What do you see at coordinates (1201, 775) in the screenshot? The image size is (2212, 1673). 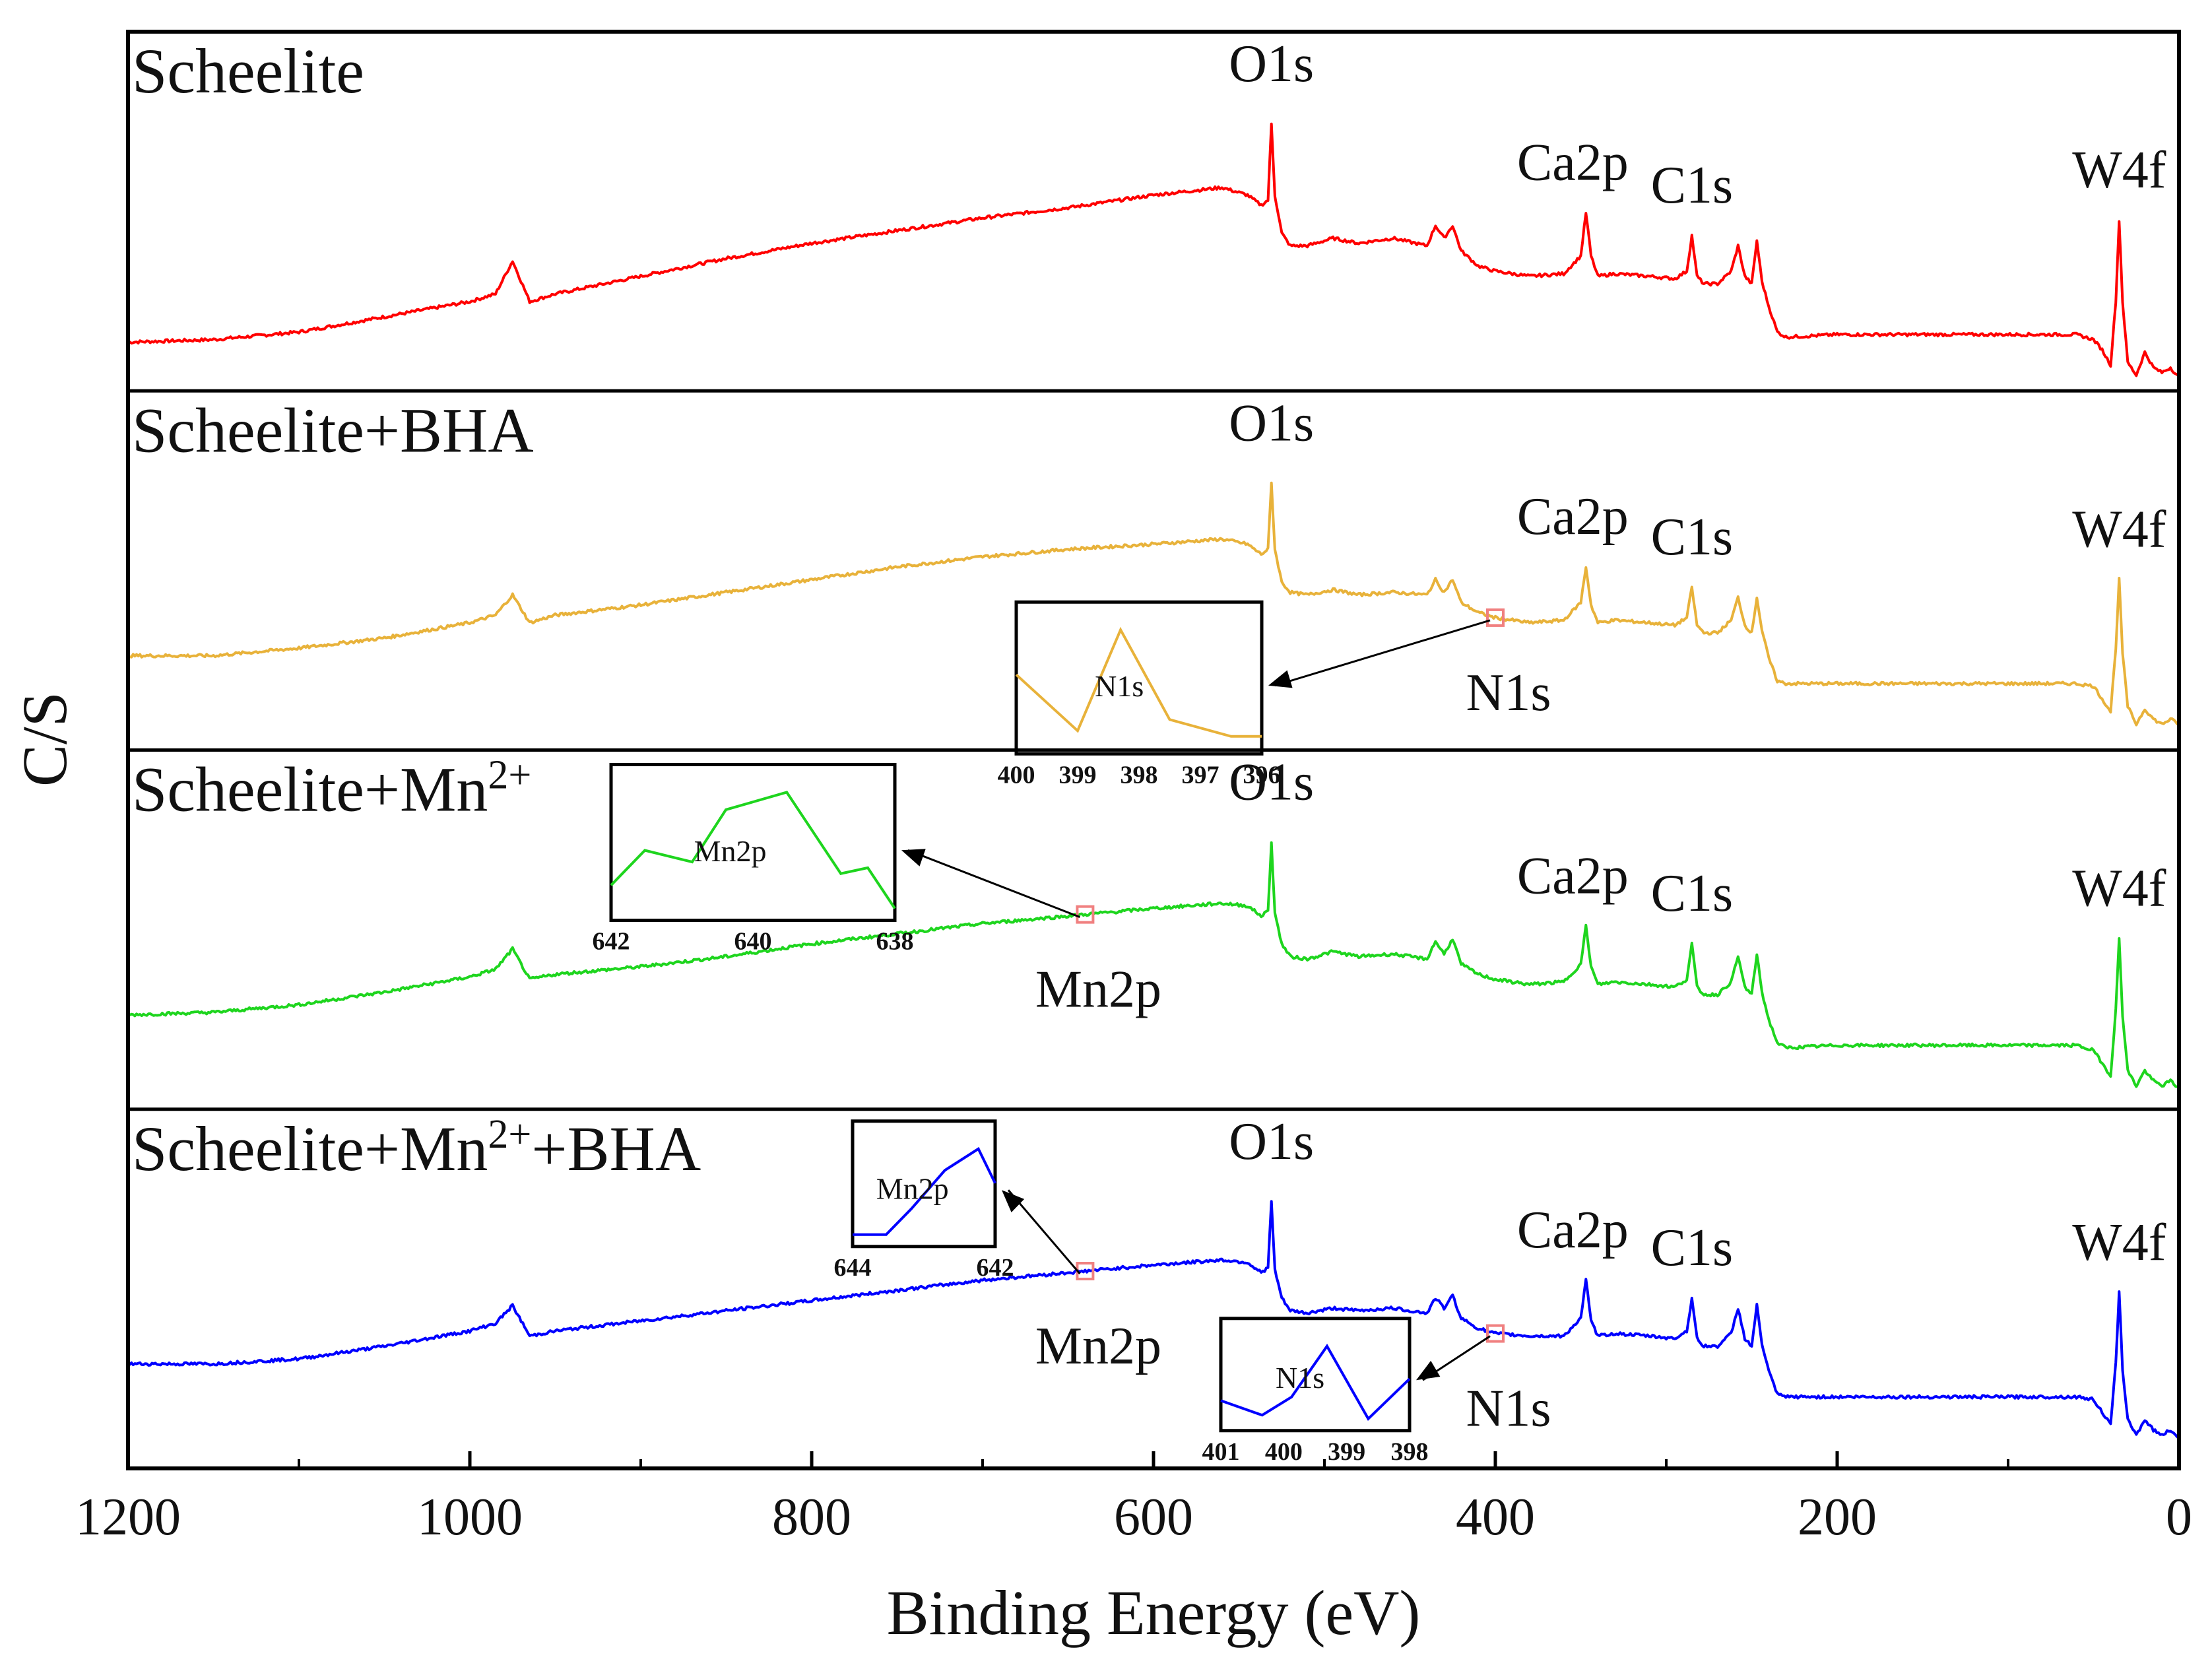 I see `inset-tick-label: 397` at bounding box center [1201, 775].